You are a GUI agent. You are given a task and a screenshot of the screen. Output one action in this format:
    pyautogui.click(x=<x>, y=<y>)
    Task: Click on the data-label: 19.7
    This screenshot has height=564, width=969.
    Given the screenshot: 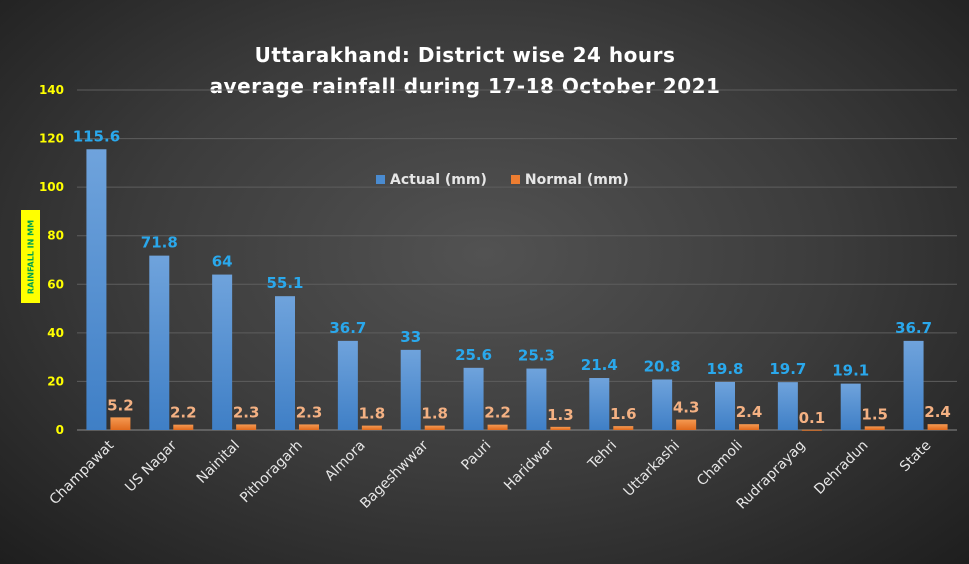 What is the action you would take?
    pyautogui.click(x=787, y=369)
    